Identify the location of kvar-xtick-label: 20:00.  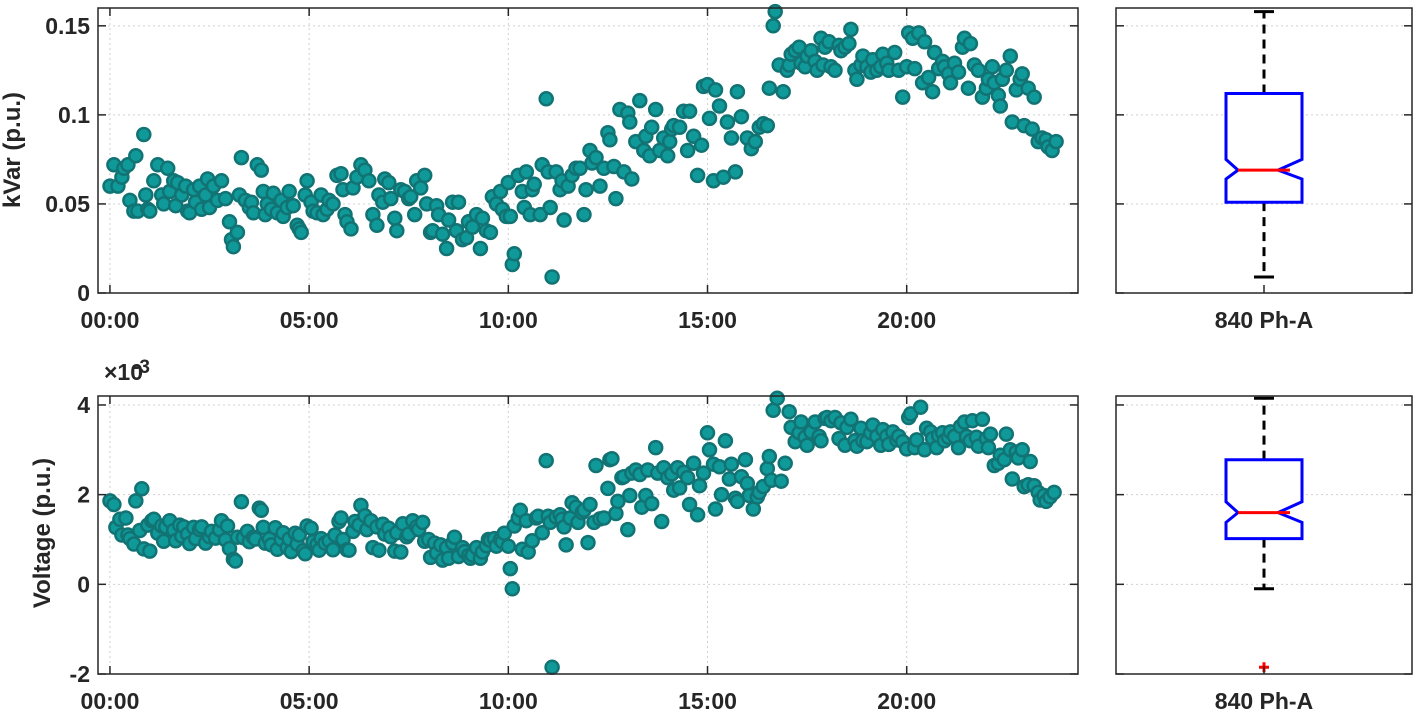
(906, 320).